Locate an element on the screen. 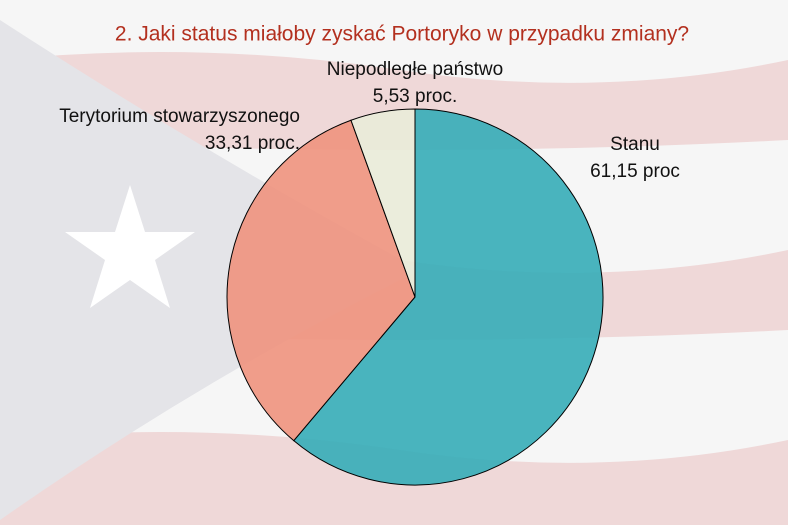  slice-label: Terytorium stowarzyszonego is located at coordinates (179, 116).